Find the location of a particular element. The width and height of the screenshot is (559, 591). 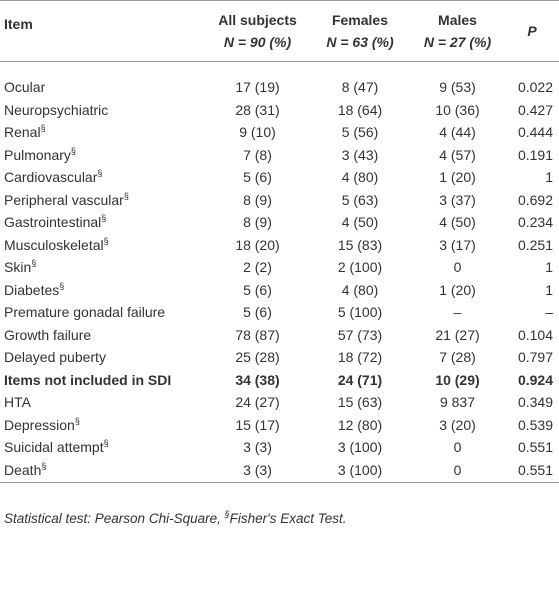

item-label: Growth failure is located at coordinates (48, 334).